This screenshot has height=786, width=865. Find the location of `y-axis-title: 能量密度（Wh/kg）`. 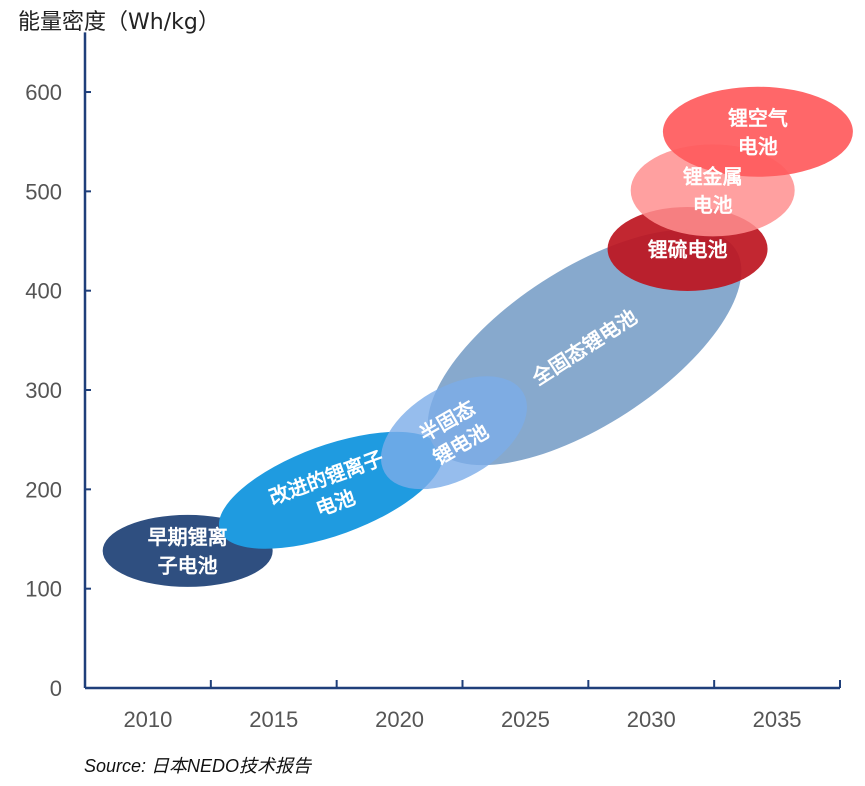

y-axis-title: 能量密度（Wh/kg） is located at coordinates (119, 22).